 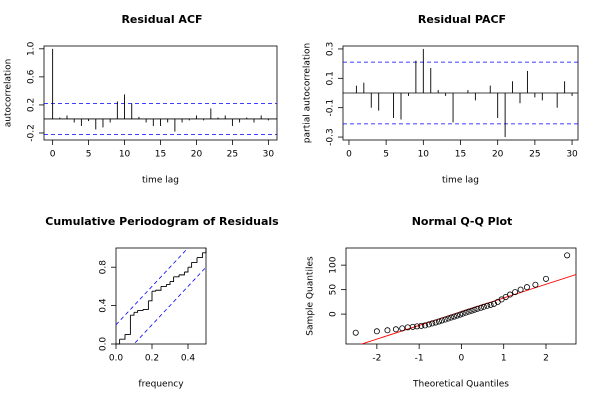 What do you see at coordinates (462, 19) in the screenshot?
I see `panel-title: Residual PACF` at bounding box center [462, 19].